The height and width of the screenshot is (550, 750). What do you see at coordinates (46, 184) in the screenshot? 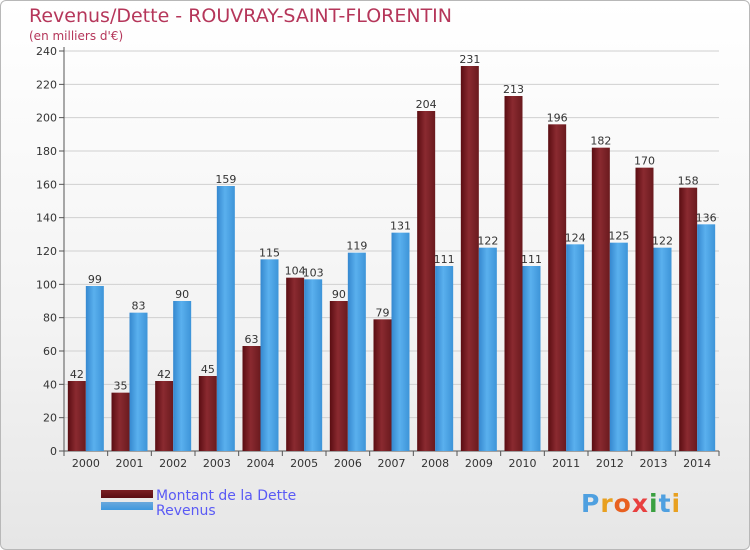
I see `y-tick-label: 160` at bounding box center [46, 184].